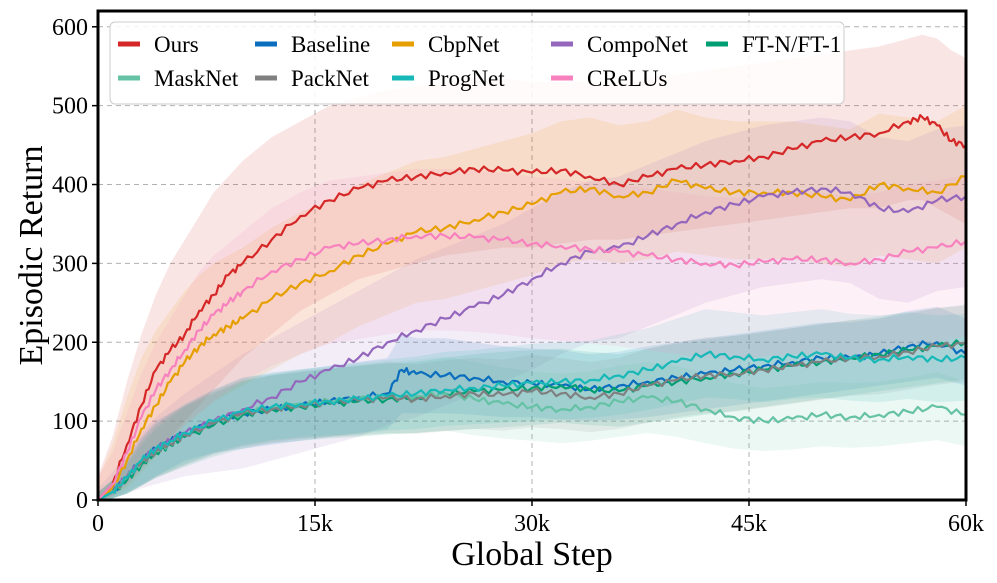 The image size is (997, 583). What do you see at coordinates (70, 107) in the screenshot?
I see `y-tick-label: 500` at bounding box center [70, 107].